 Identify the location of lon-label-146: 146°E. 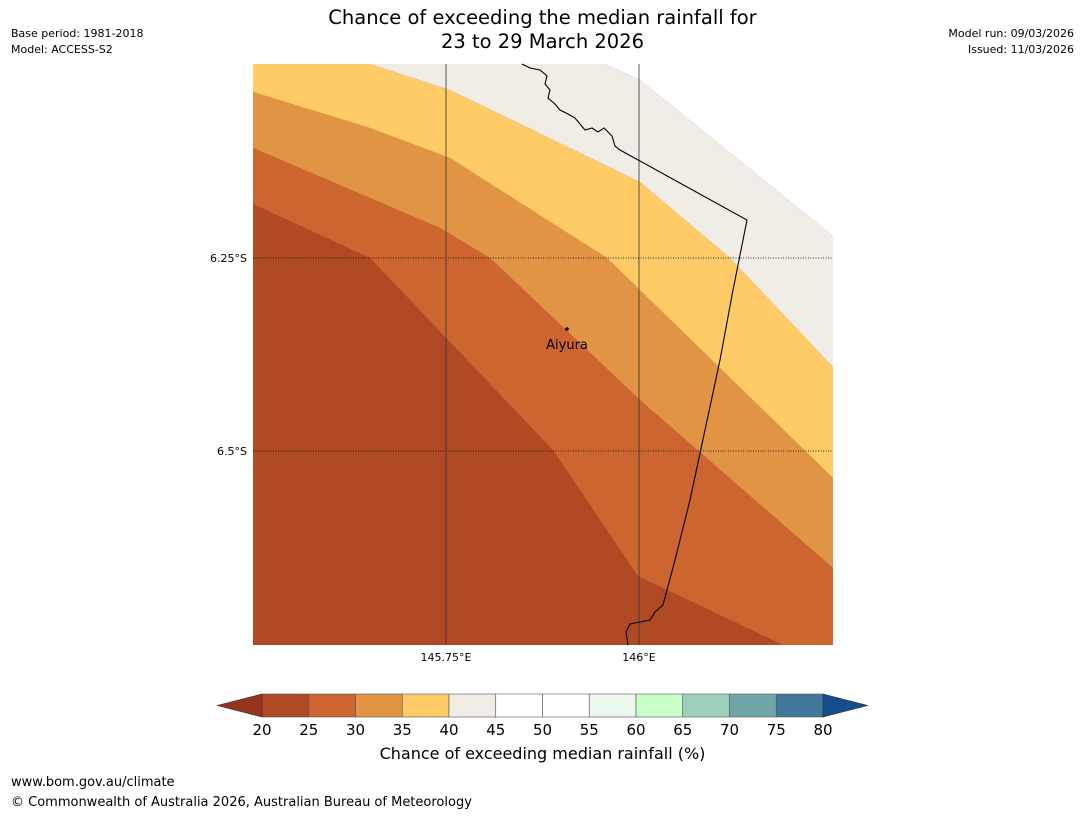
(638, 657).